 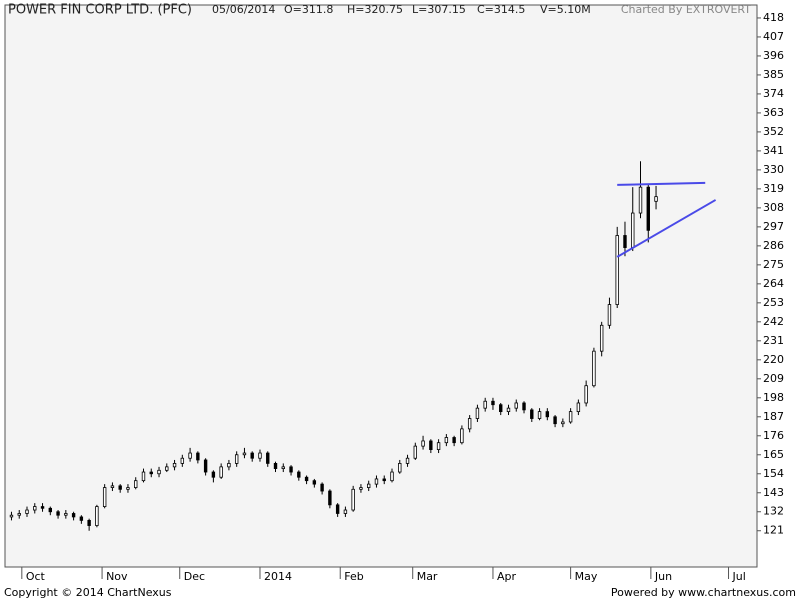 I want to click on y-tick-label: 187, so click(x=773, y=416).